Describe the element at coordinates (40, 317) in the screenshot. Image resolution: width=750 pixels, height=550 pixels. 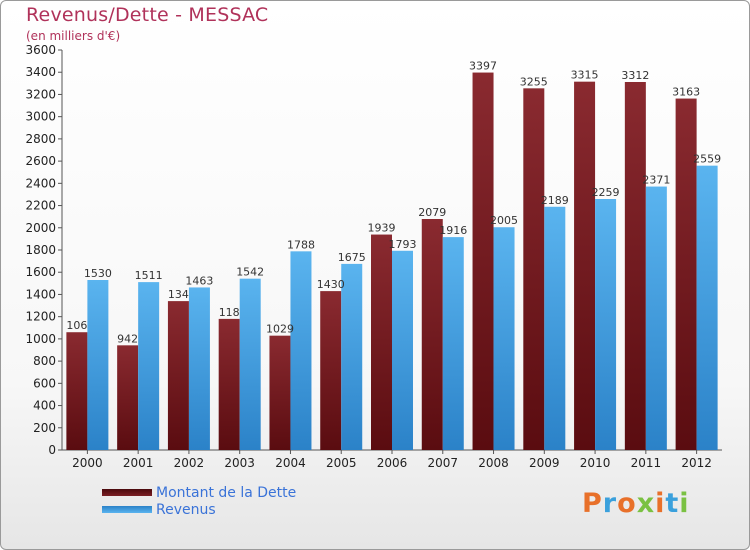
I see `y-tick-label: 1200` at that location.